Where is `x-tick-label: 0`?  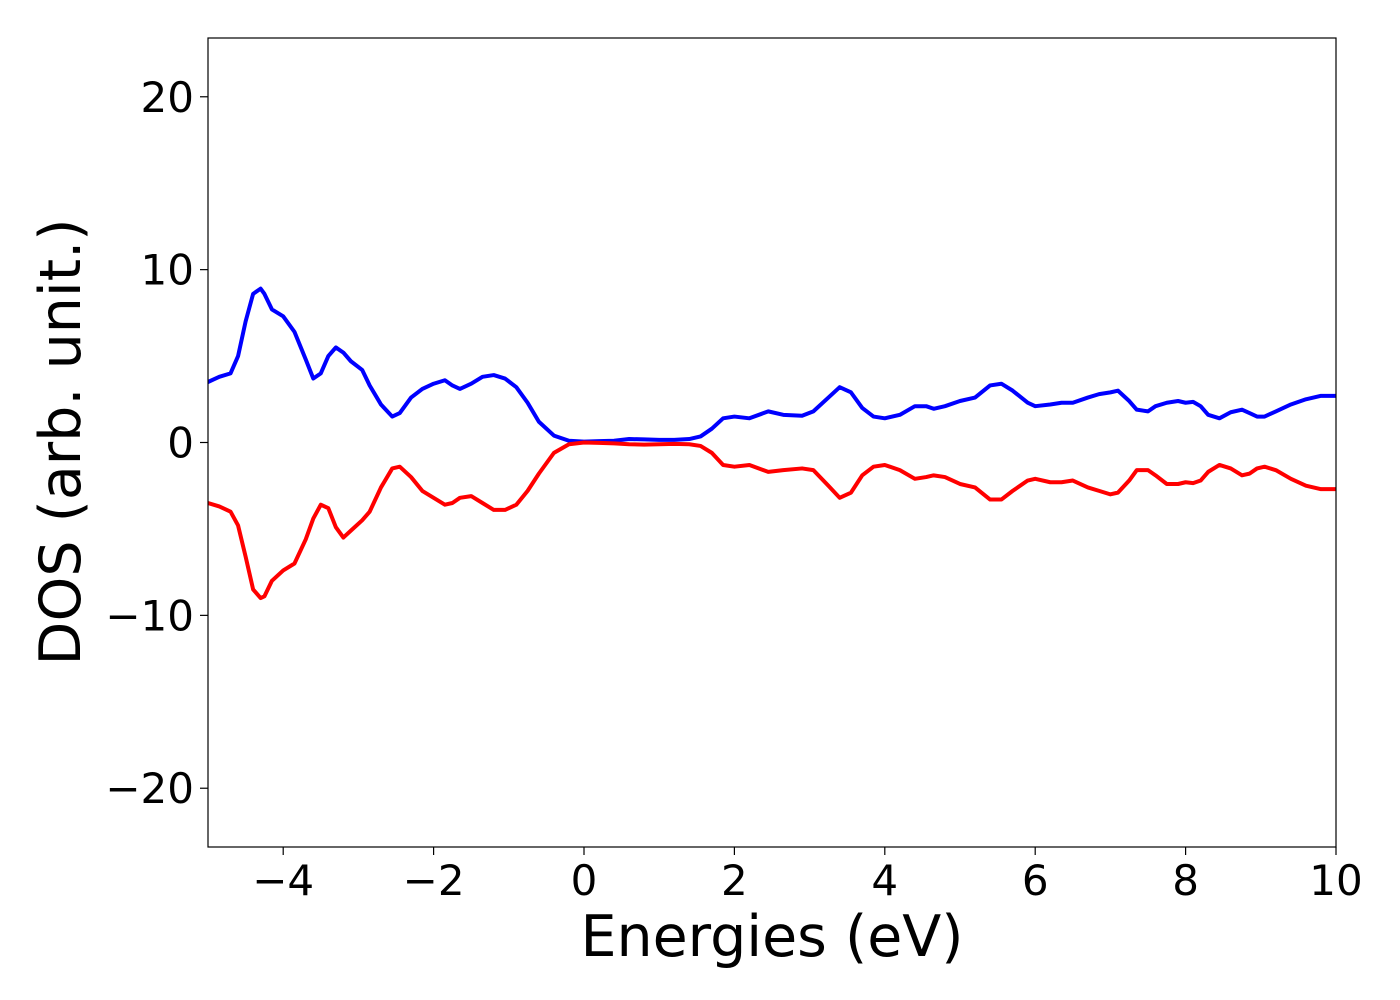 x-tick-label: 0 is located at coordinates (584, 880).